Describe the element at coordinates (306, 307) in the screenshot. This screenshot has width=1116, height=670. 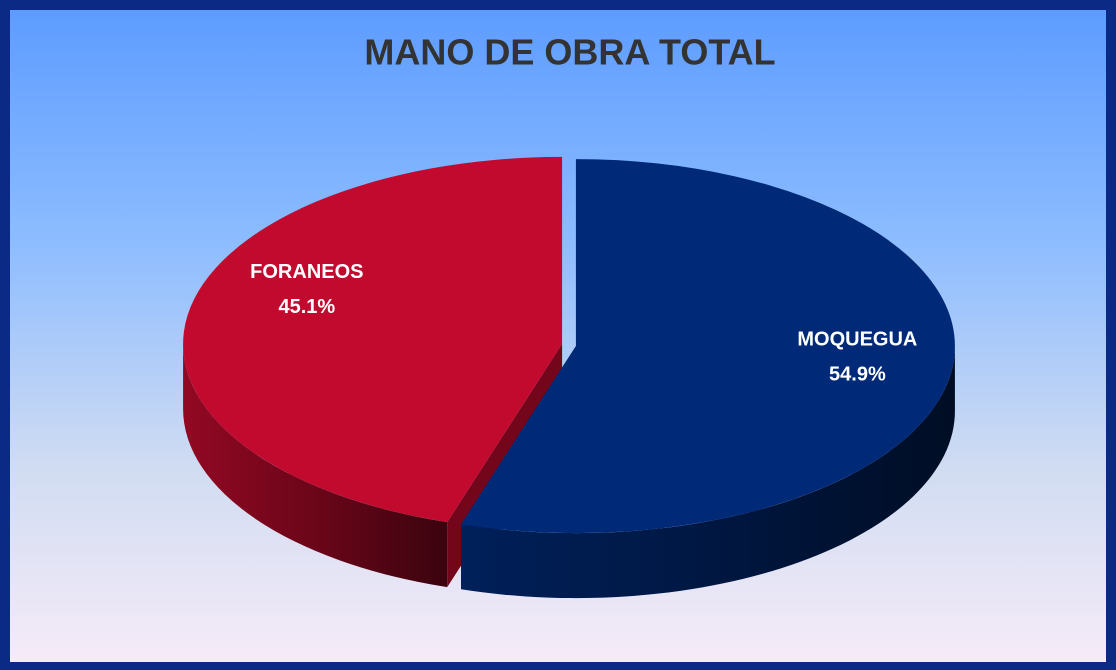
I see `slice-value-label: 45.1%` at that location.